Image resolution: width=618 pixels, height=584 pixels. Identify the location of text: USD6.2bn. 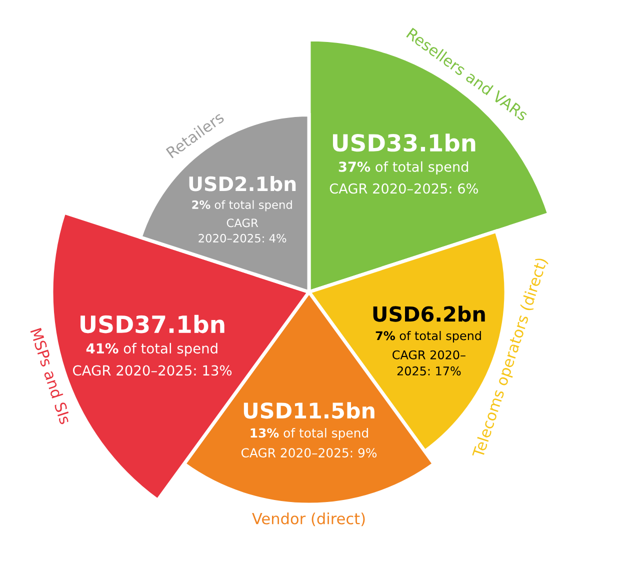
(429, 314).